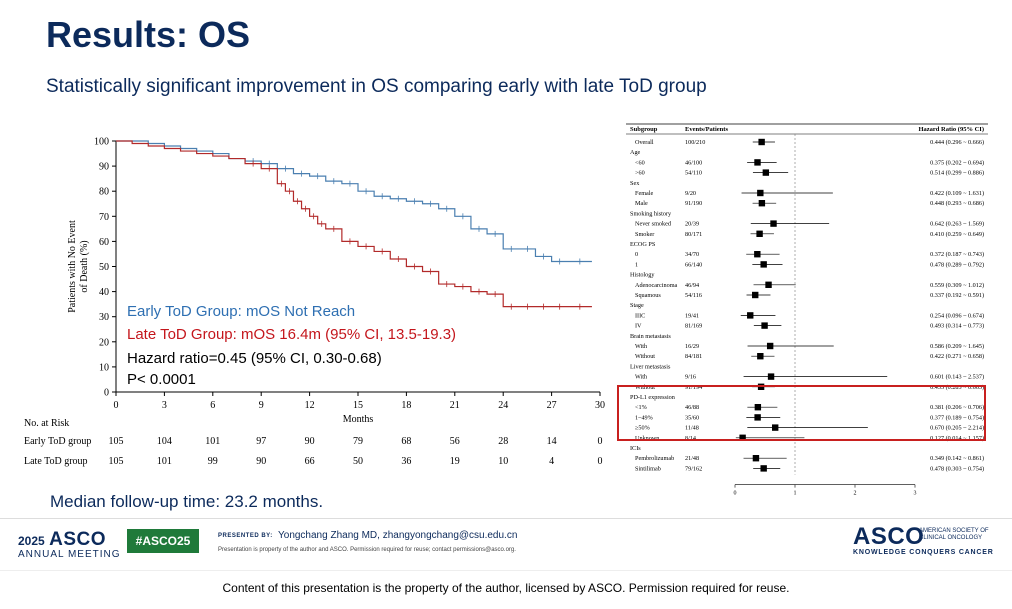  I want to click on forest-row-label: Never smoked, so click(653, 224).